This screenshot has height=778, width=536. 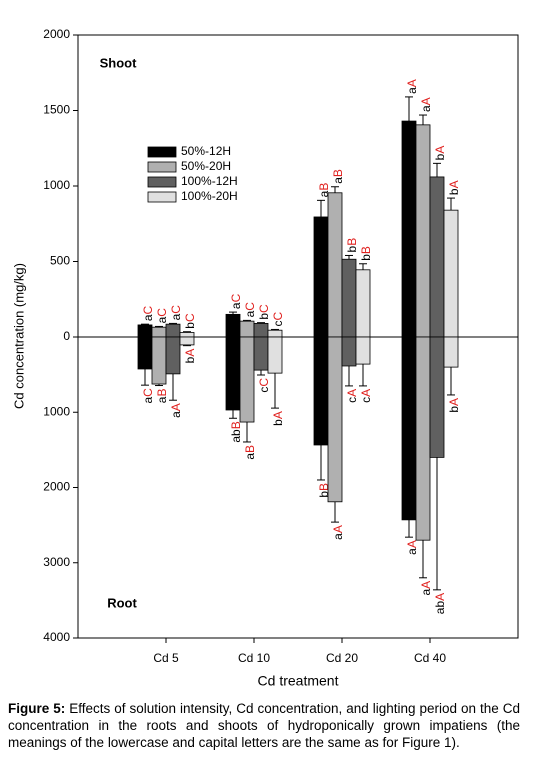 I want to click on lower-letter: ab, so click(x=440, y=608).